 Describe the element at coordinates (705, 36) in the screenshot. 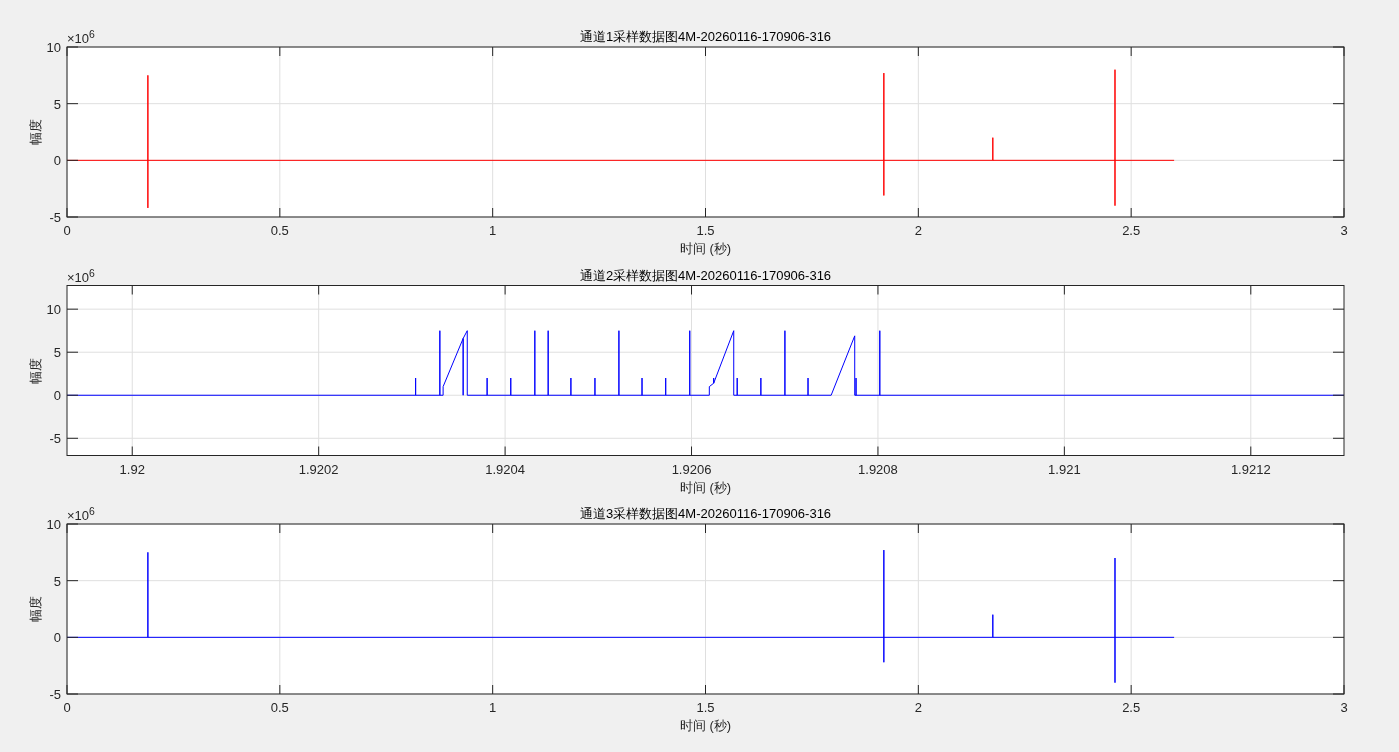

I see `chart-title: 通道1采样数据图4M-20260116-170906-316` at that location.